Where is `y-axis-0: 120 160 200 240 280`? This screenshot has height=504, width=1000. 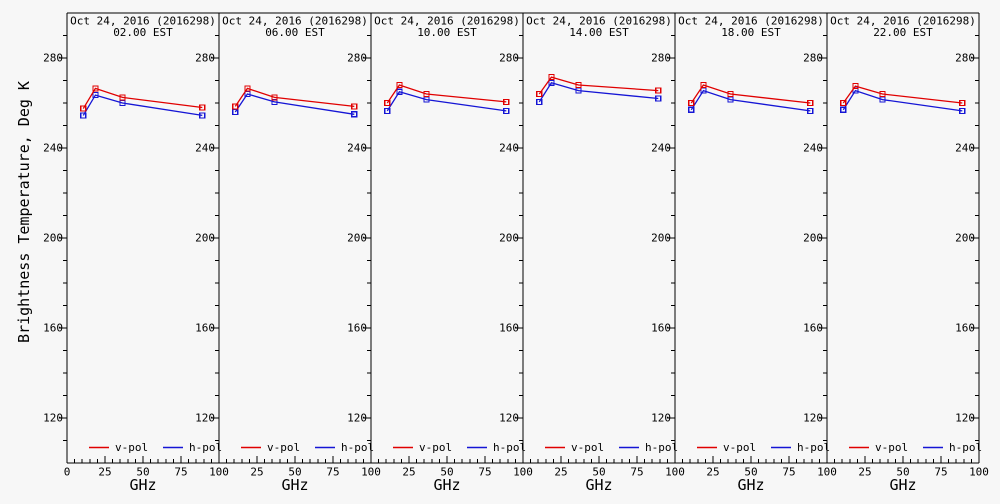 y-axis-0: 120 160 200 240 280 is located at coordinates (55, 238).